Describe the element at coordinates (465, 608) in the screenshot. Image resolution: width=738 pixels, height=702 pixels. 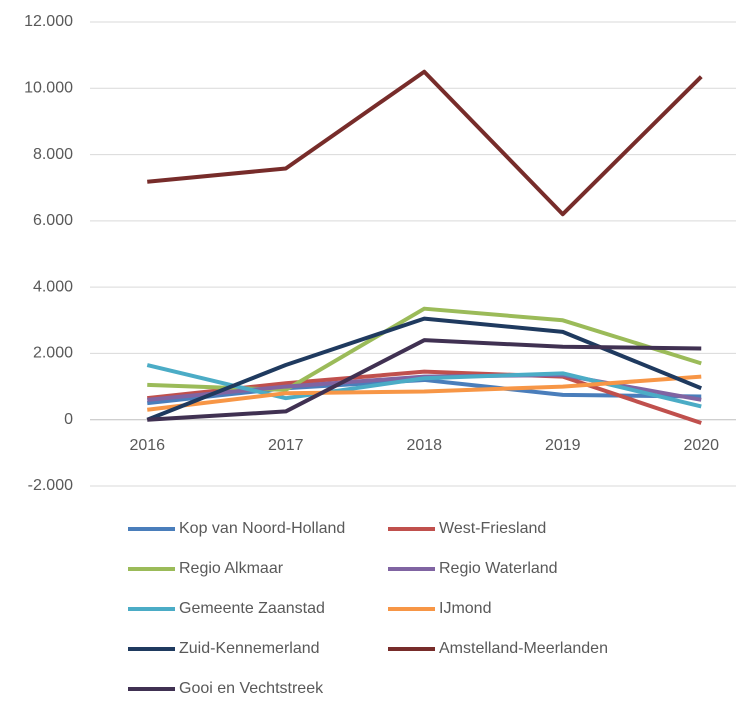
I see `legend-label: IJmond` at that location.